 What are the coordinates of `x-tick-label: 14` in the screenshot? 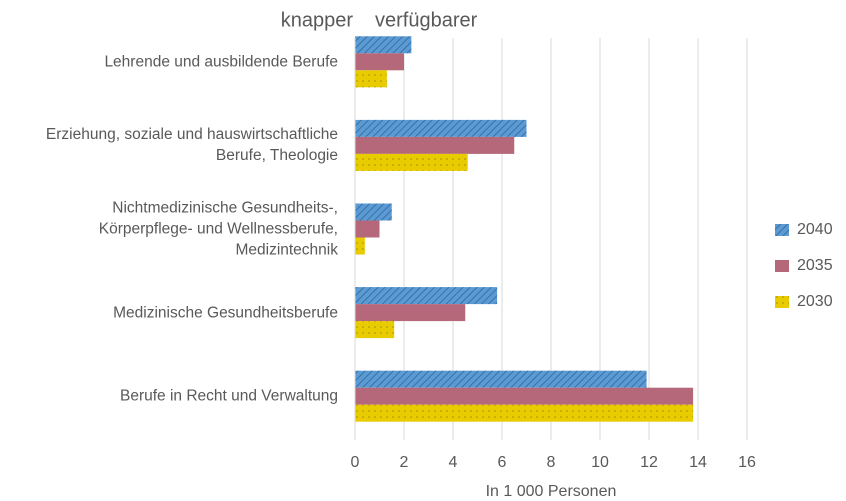 It's located at (698, 462).